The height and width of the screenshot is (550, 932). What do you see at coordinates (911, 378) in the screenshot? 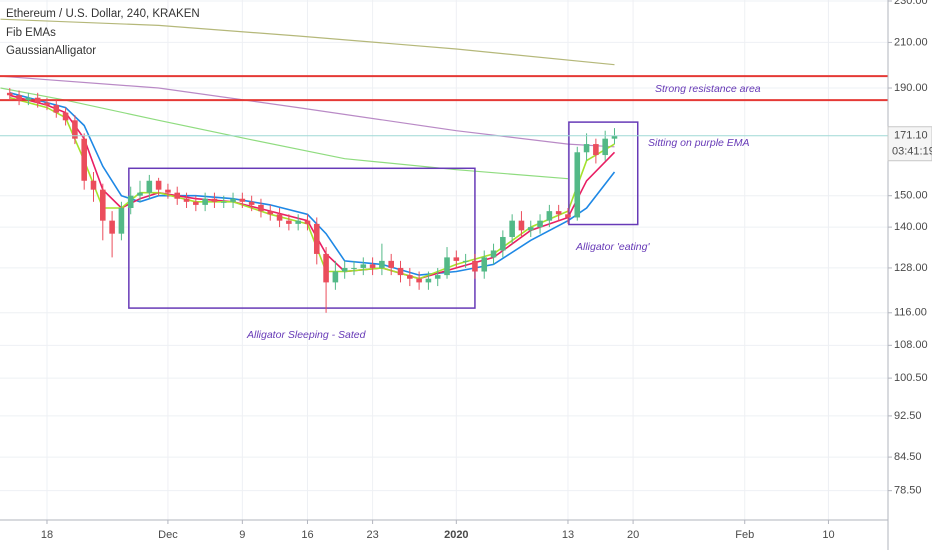
I see `y-tick-label: 100.50` at bounding box center [911, 378].